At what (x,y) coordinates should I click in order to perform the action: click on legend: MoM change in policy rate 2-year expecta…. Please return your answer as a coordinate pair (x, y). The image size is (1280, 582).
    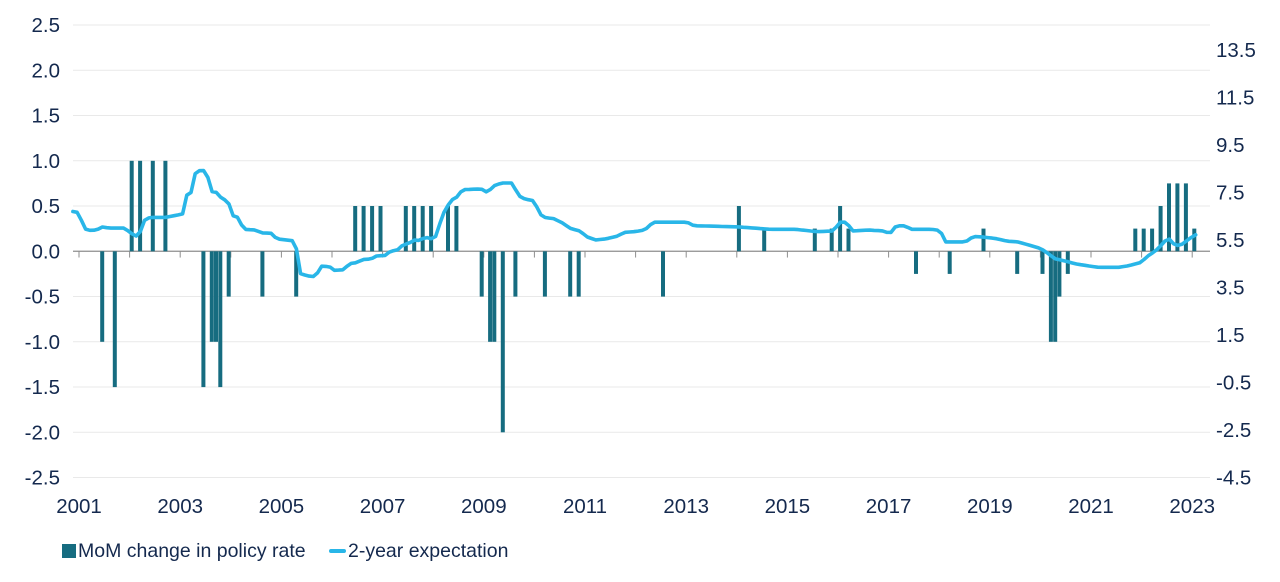
    Looking at the image, I should click on (640, 550).